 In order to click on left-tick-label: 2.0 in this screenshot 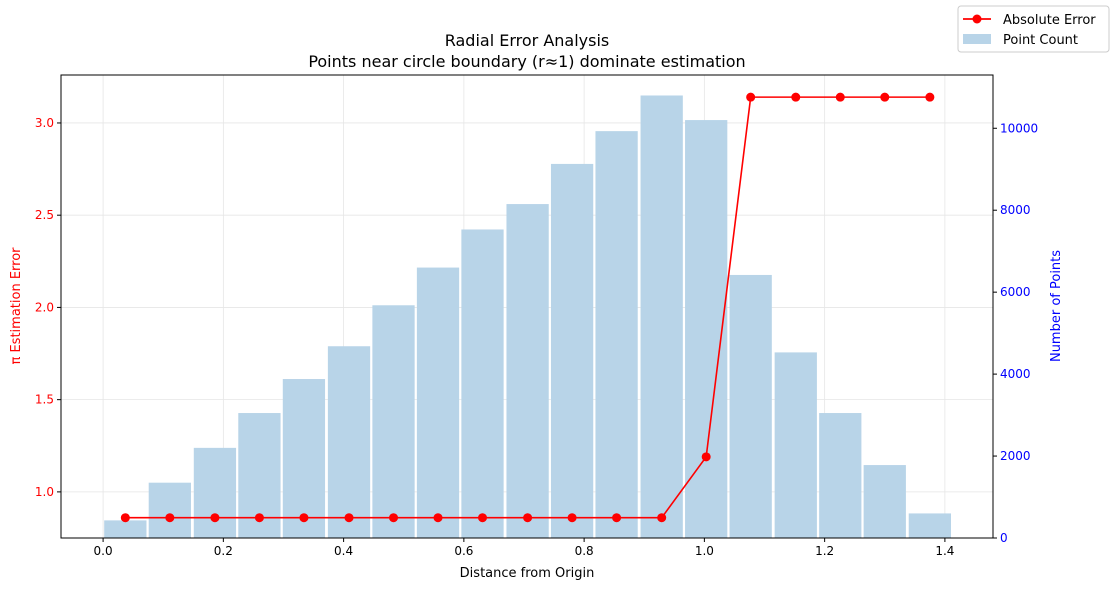, I will do `click(44, 307)`.